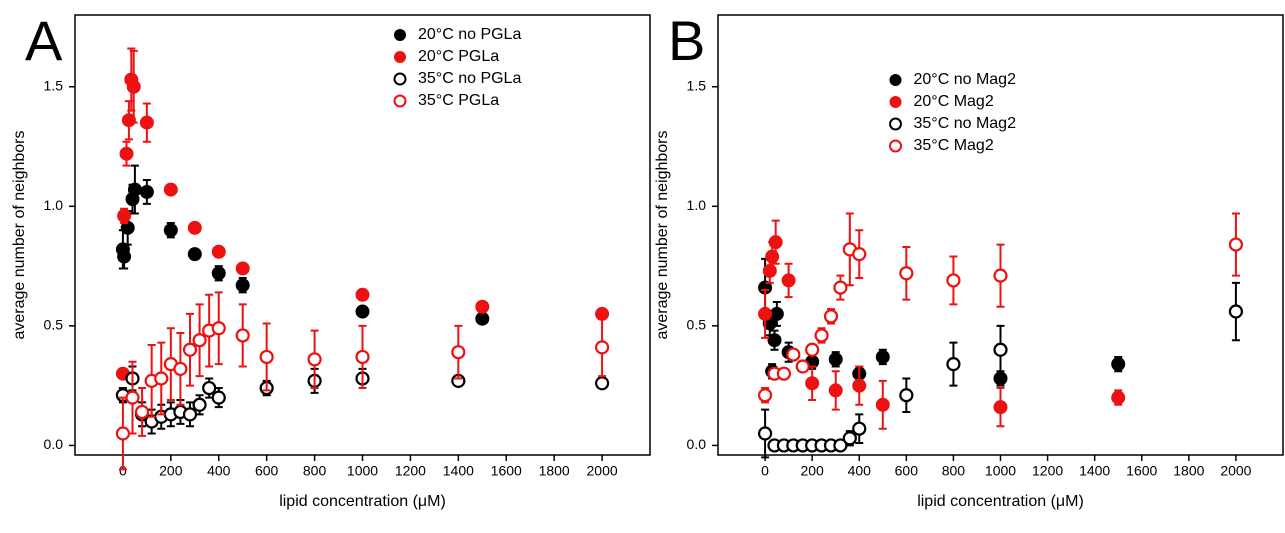 The height and width of the screenshot is (533, 1285). I want to click on legend-label: 20°C no PGLa, so click(469, 34).